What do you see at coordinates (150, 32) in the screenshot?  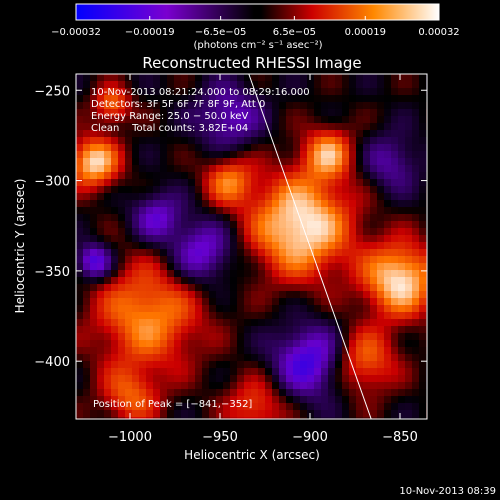 I see `colorbar-tick-label: −0.00019` at bounding box center [150, 32].